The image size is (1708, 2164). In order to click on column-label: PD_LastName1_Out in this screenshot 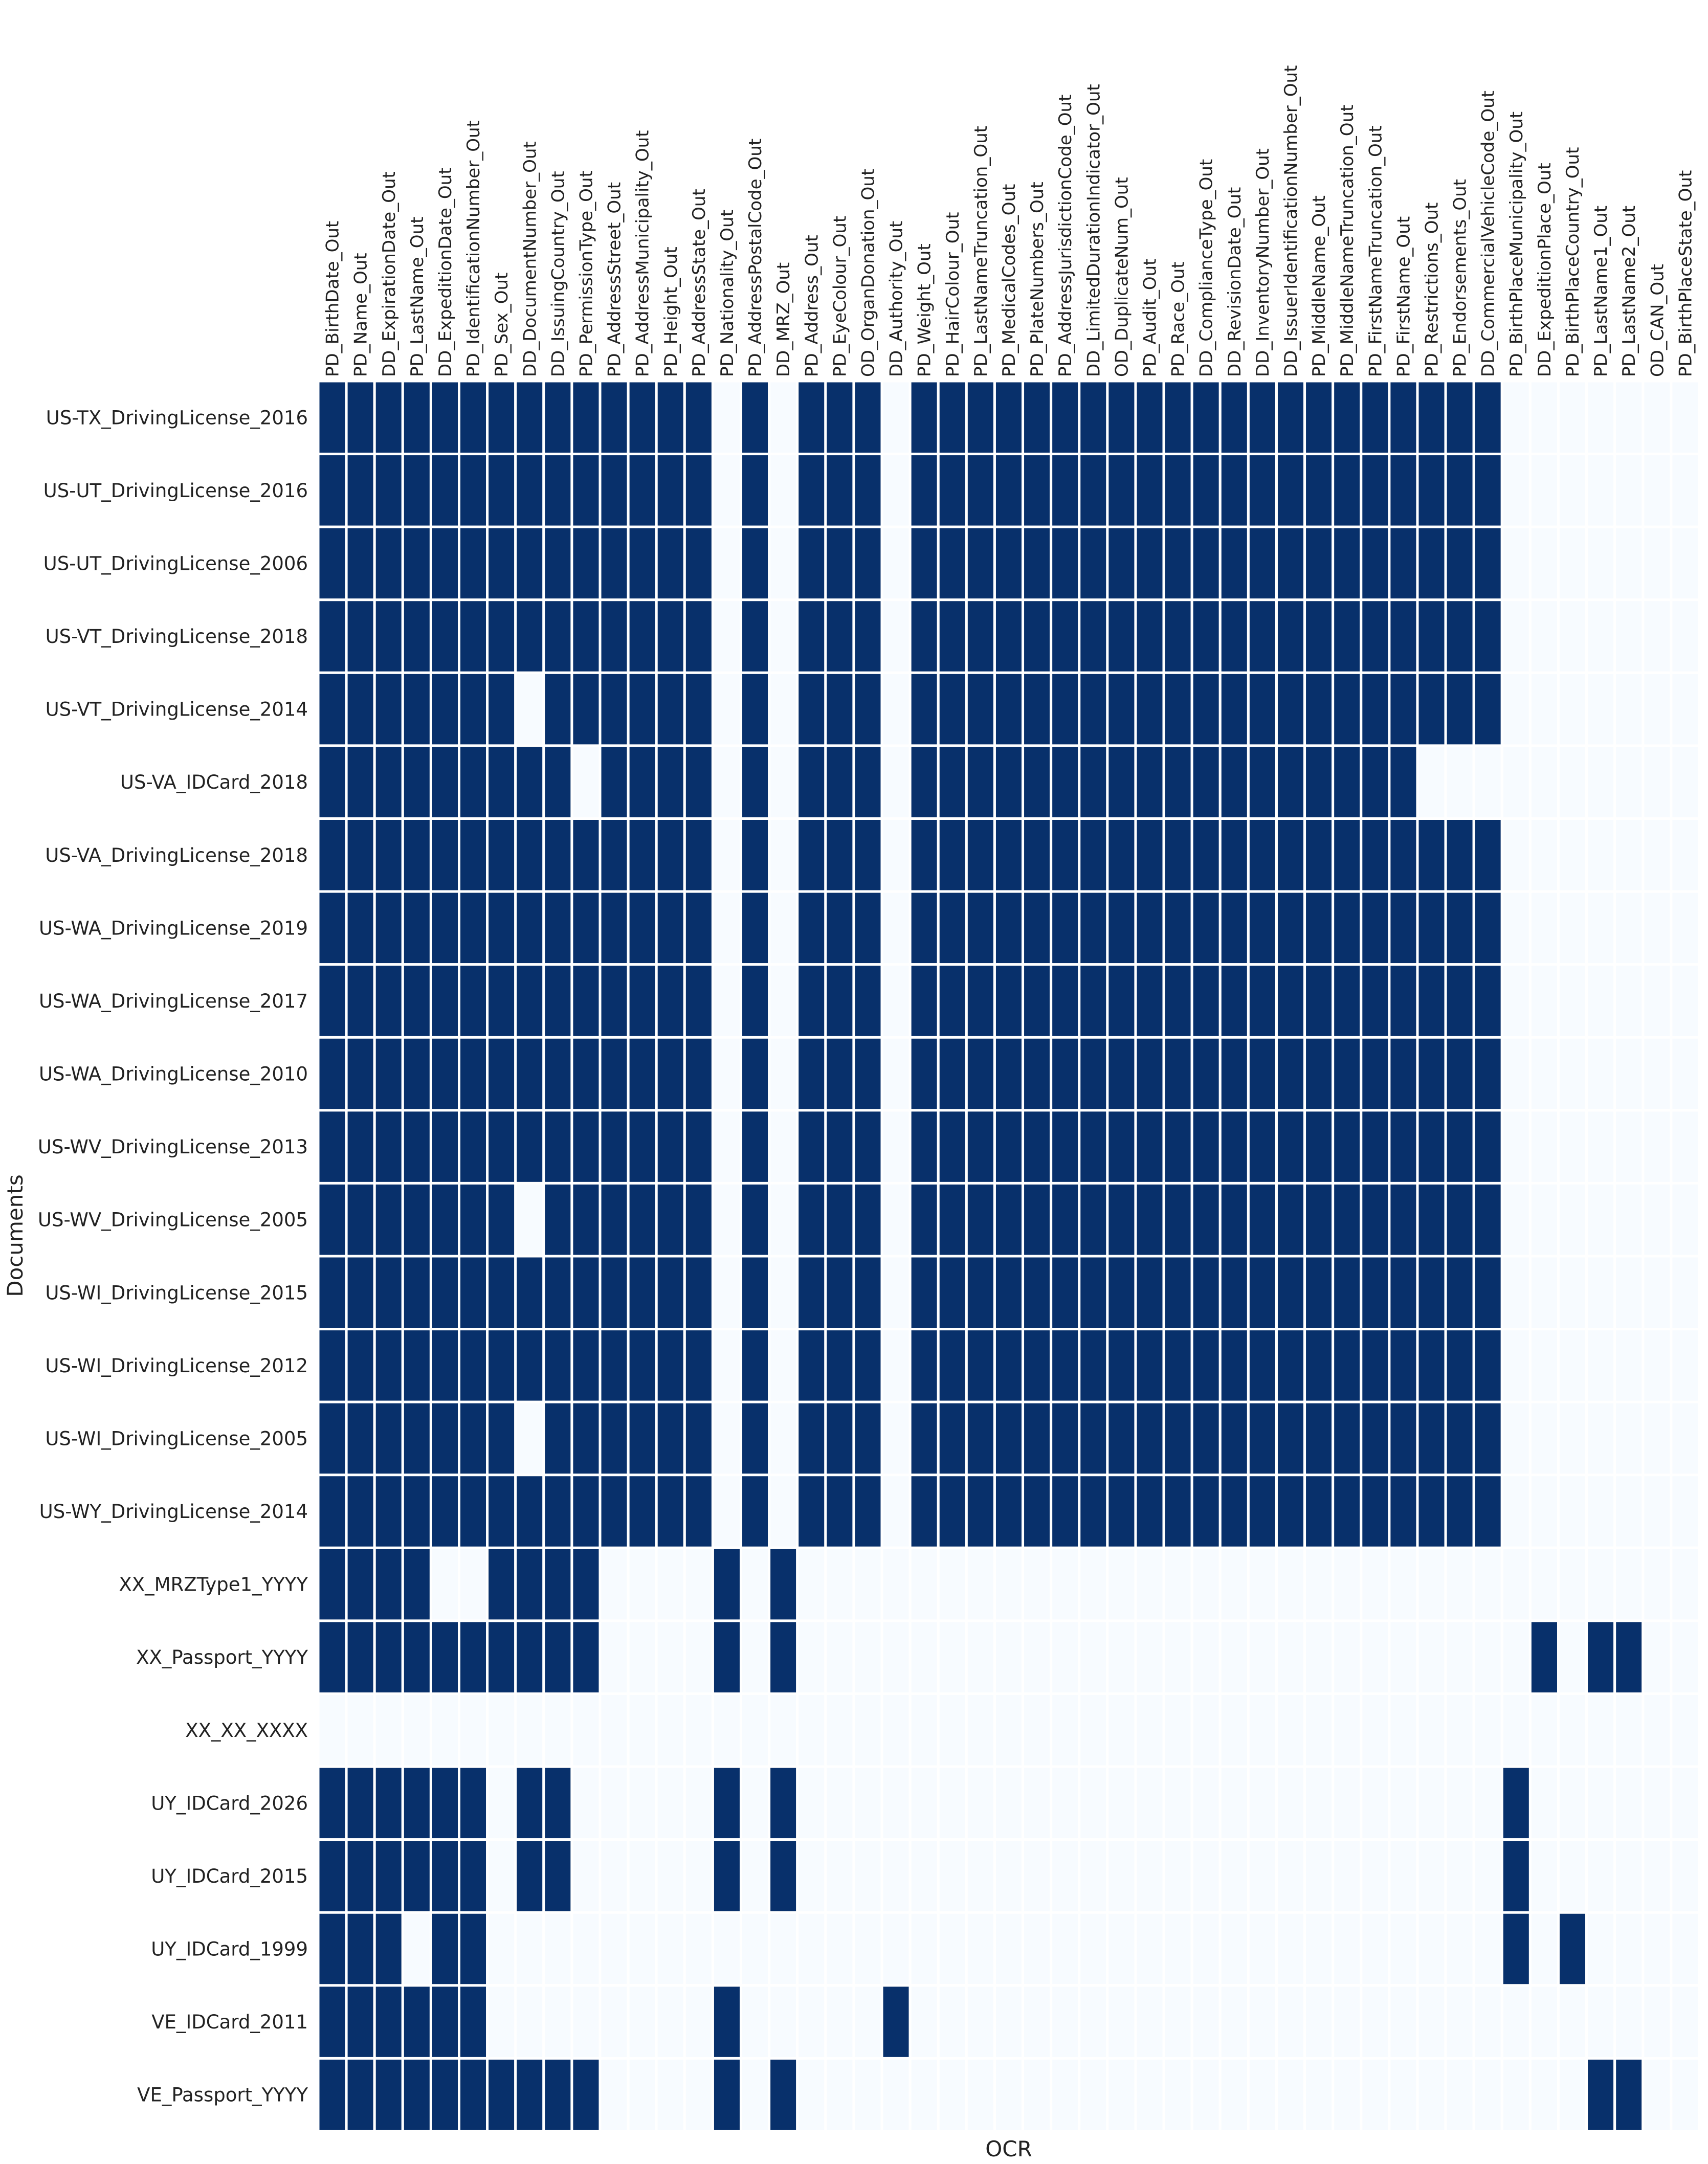, I will do `click(1601, 291)`.